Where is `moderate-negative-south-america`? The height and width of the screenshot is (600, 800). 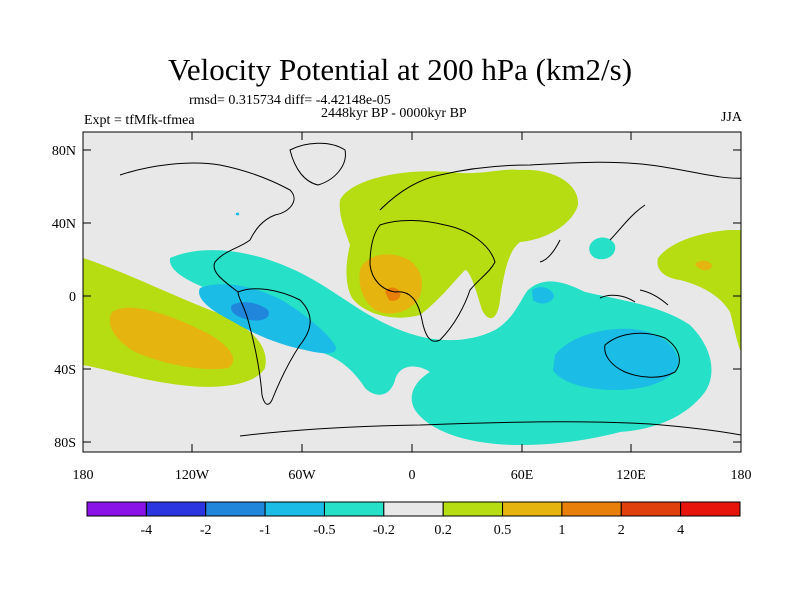
moderate-negative-south-america is located at coordinates (267, 319).